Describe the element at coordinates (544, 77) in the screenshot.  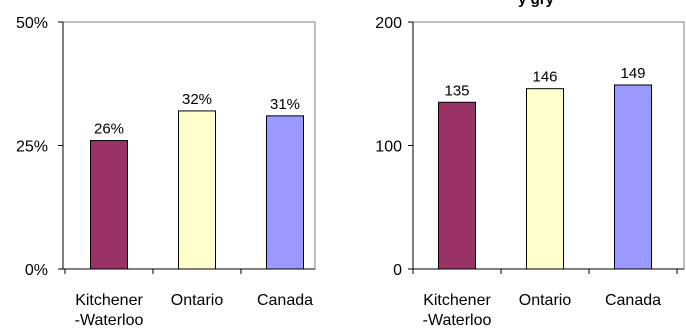
I see `bar-value-label: 146` at that location.